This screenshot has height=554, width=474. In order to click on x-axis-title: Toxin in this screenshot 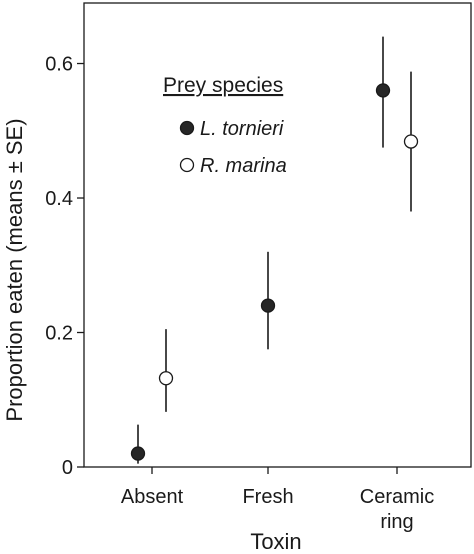, I will do `click(275, 541)`.